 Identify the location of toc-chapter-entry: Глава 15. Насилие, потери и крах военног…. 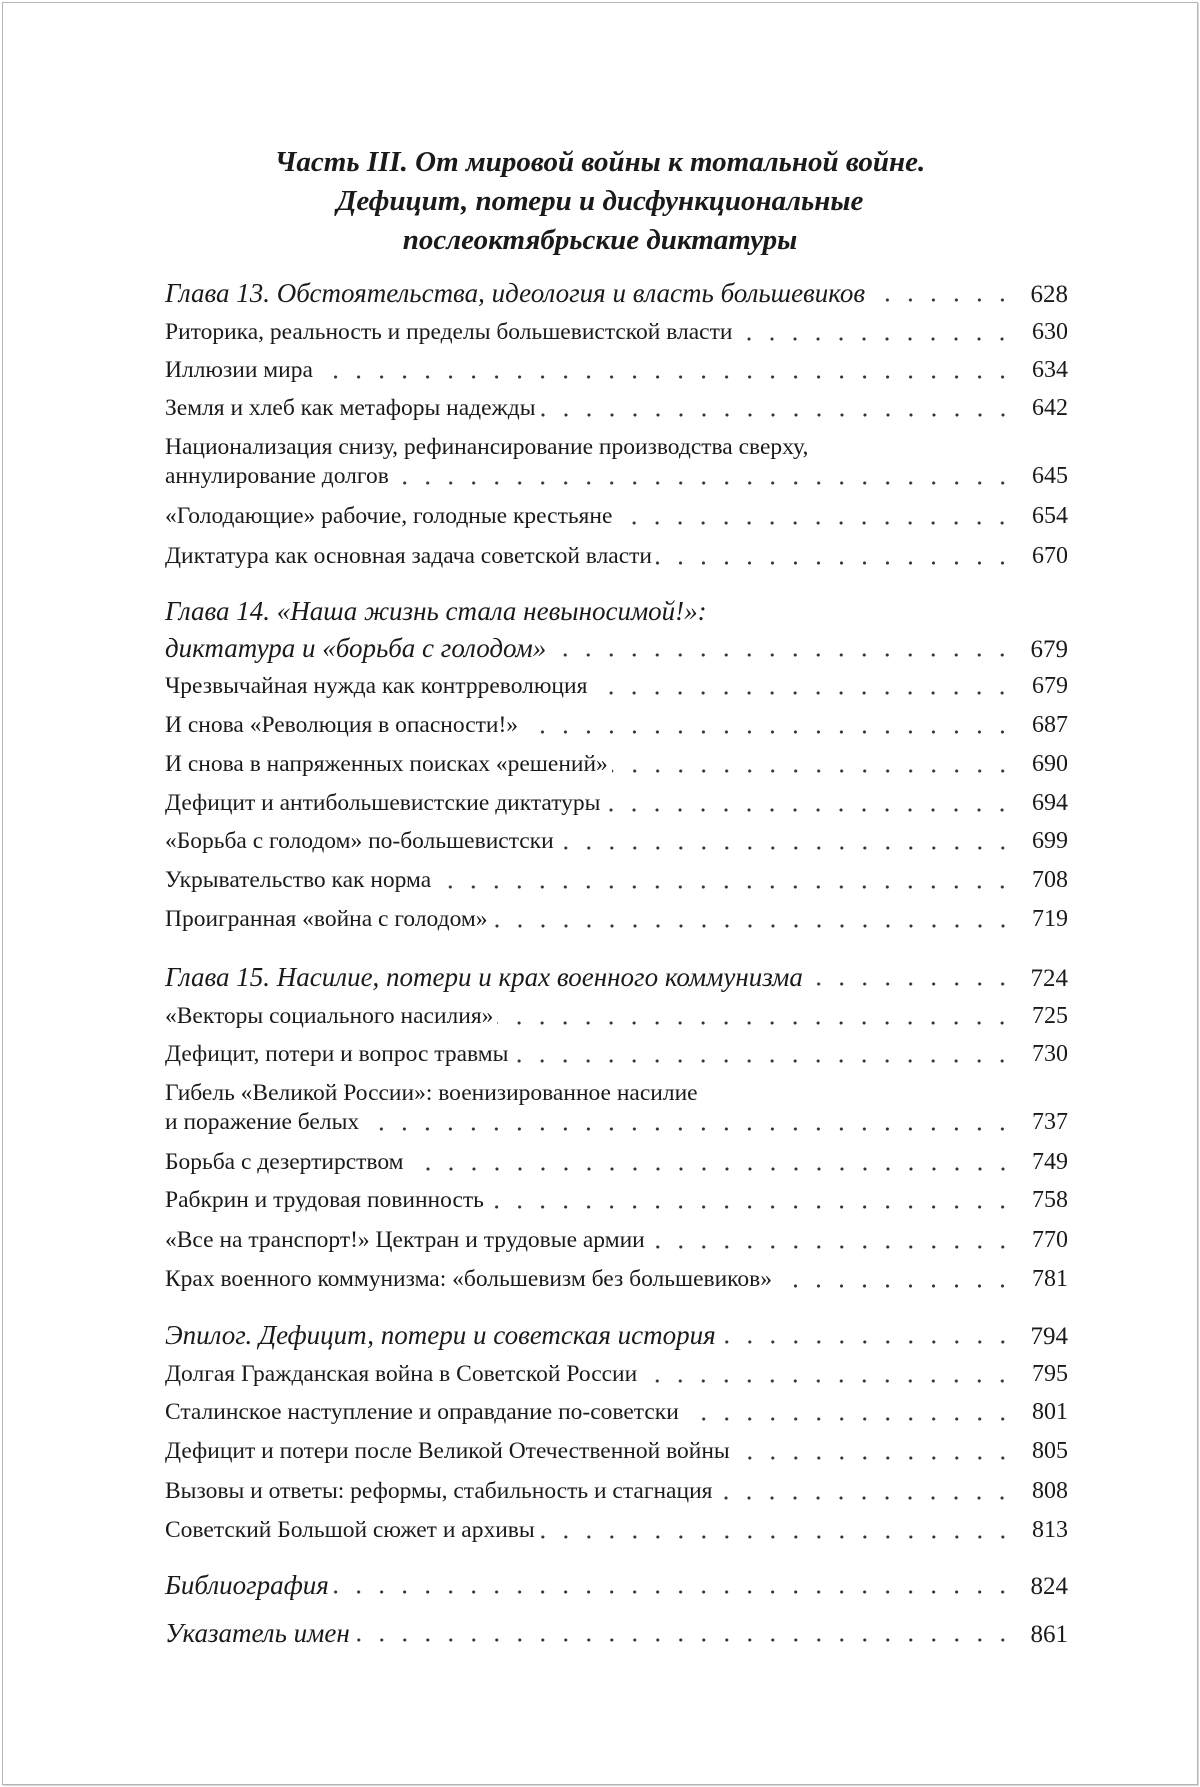
(616, 977).